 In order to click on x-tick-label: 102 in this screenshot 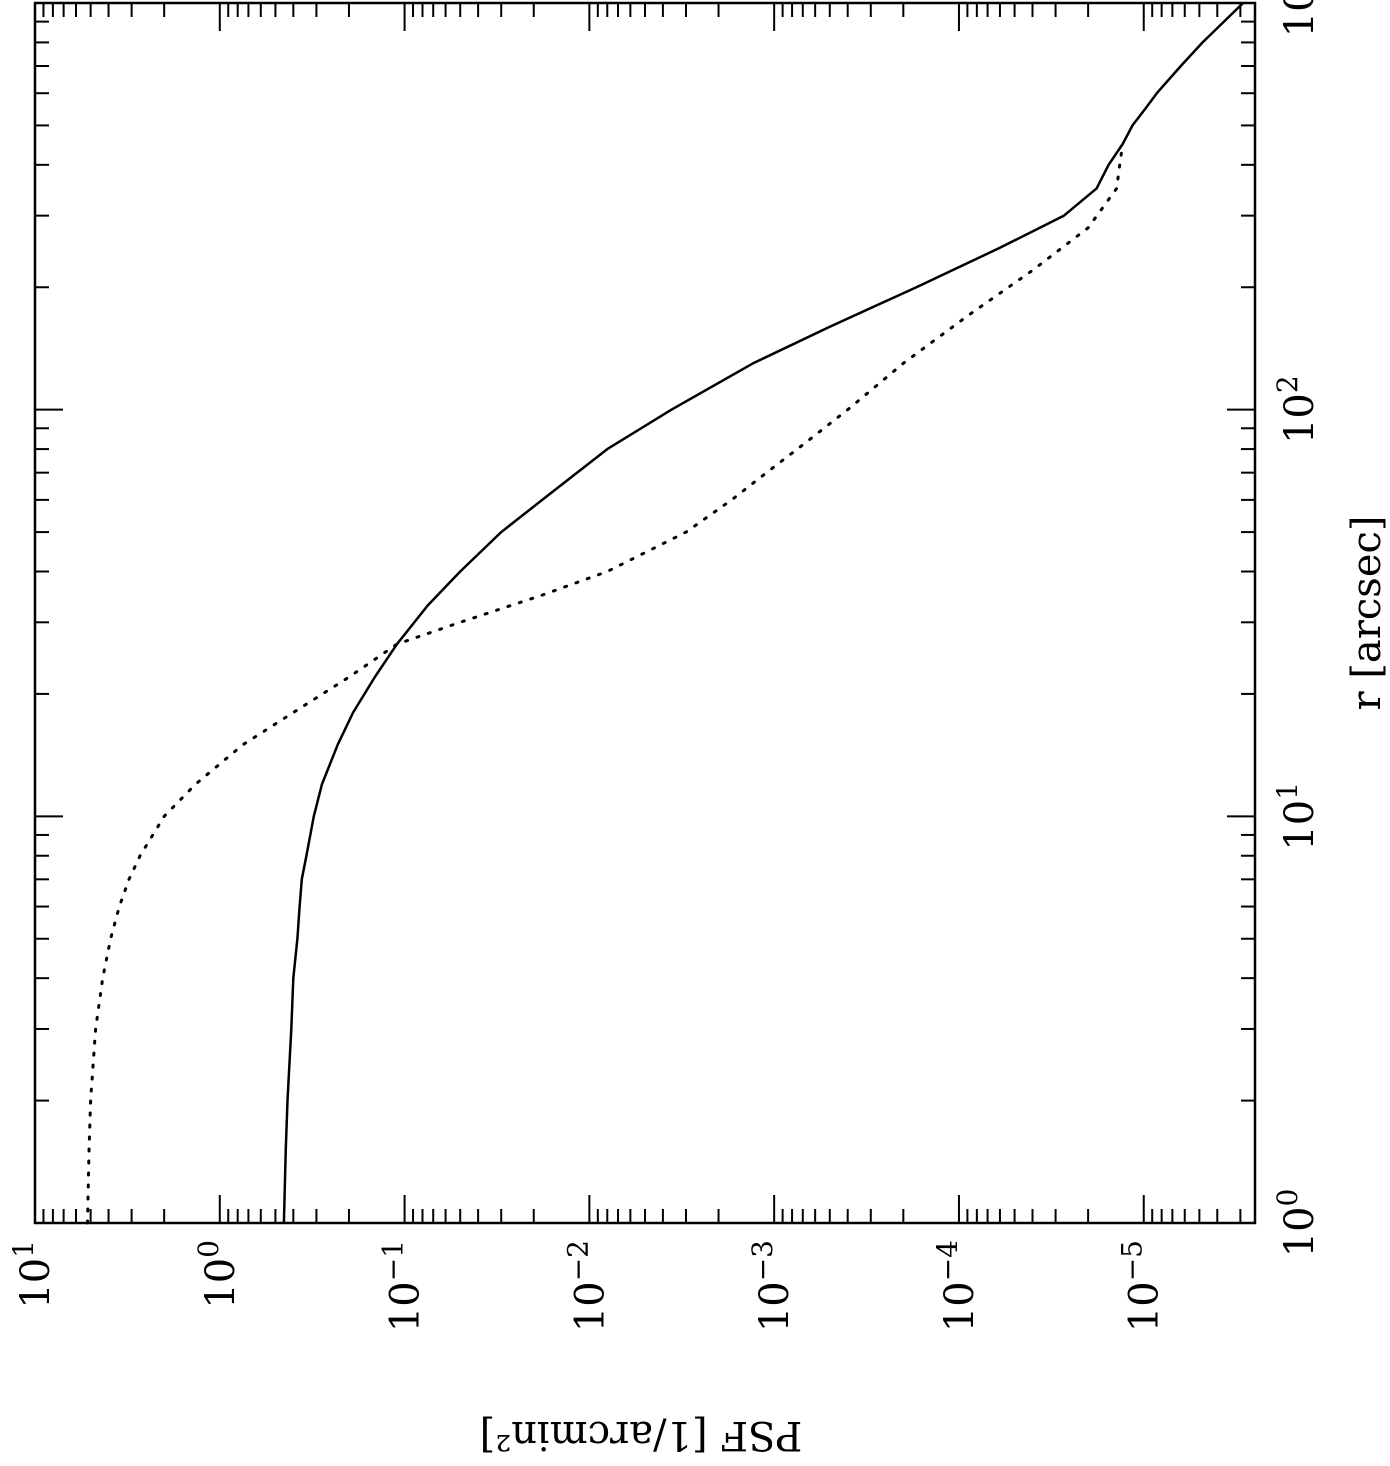, I will do `click(1297, 409)`.